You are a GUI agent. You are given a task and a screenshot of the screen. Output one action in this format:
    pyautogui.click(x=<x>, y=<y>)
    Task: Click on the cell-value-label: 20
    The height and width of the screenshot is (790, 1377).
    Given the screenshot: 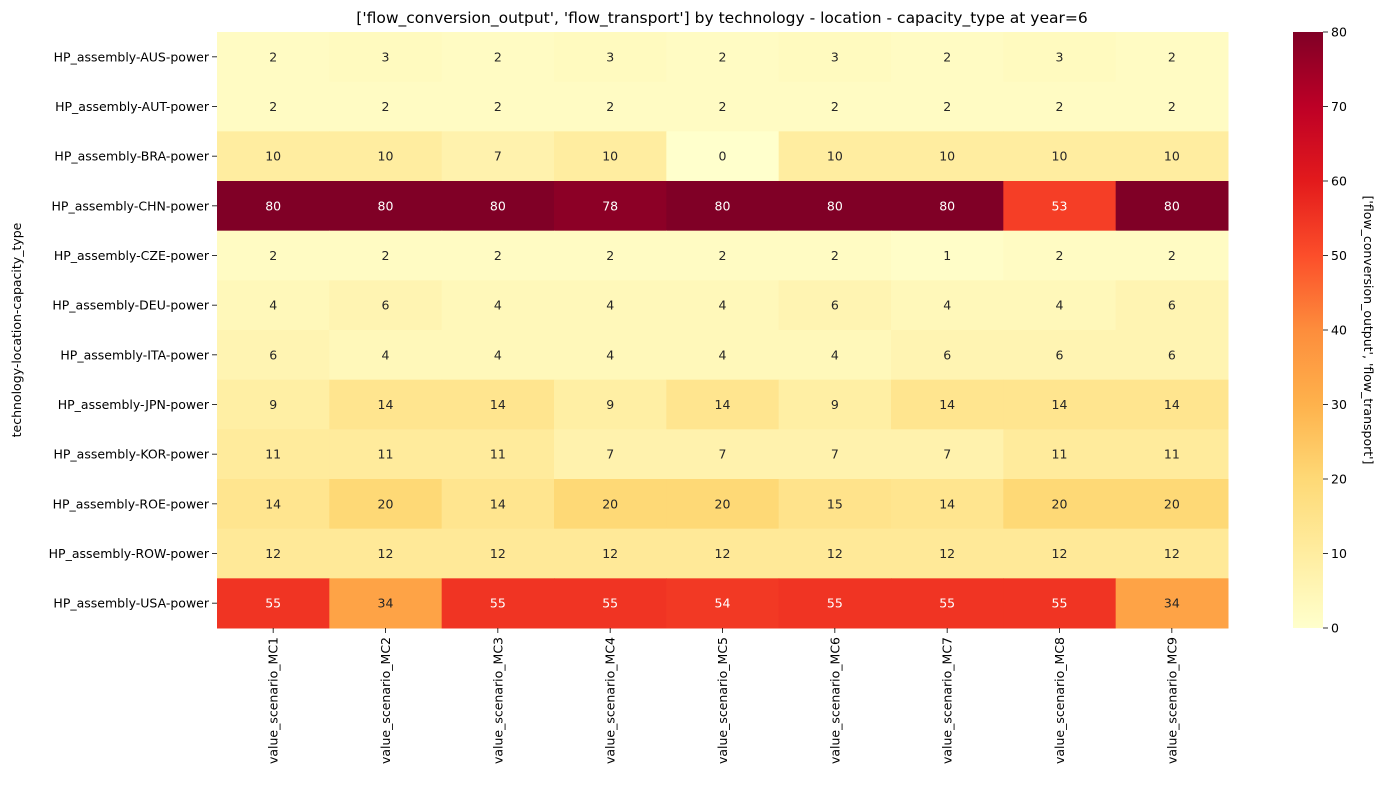 What is the action you would take?
    pyautogui.click(x=723, y=503)
    